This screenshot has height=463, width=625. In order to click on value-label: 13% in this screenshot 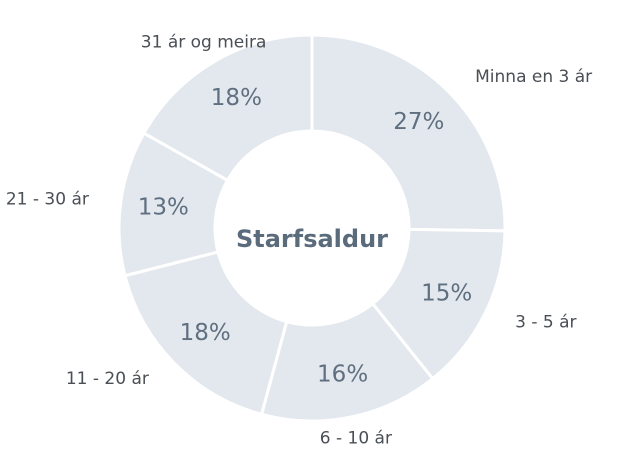, I will do `click(163, 208)`.